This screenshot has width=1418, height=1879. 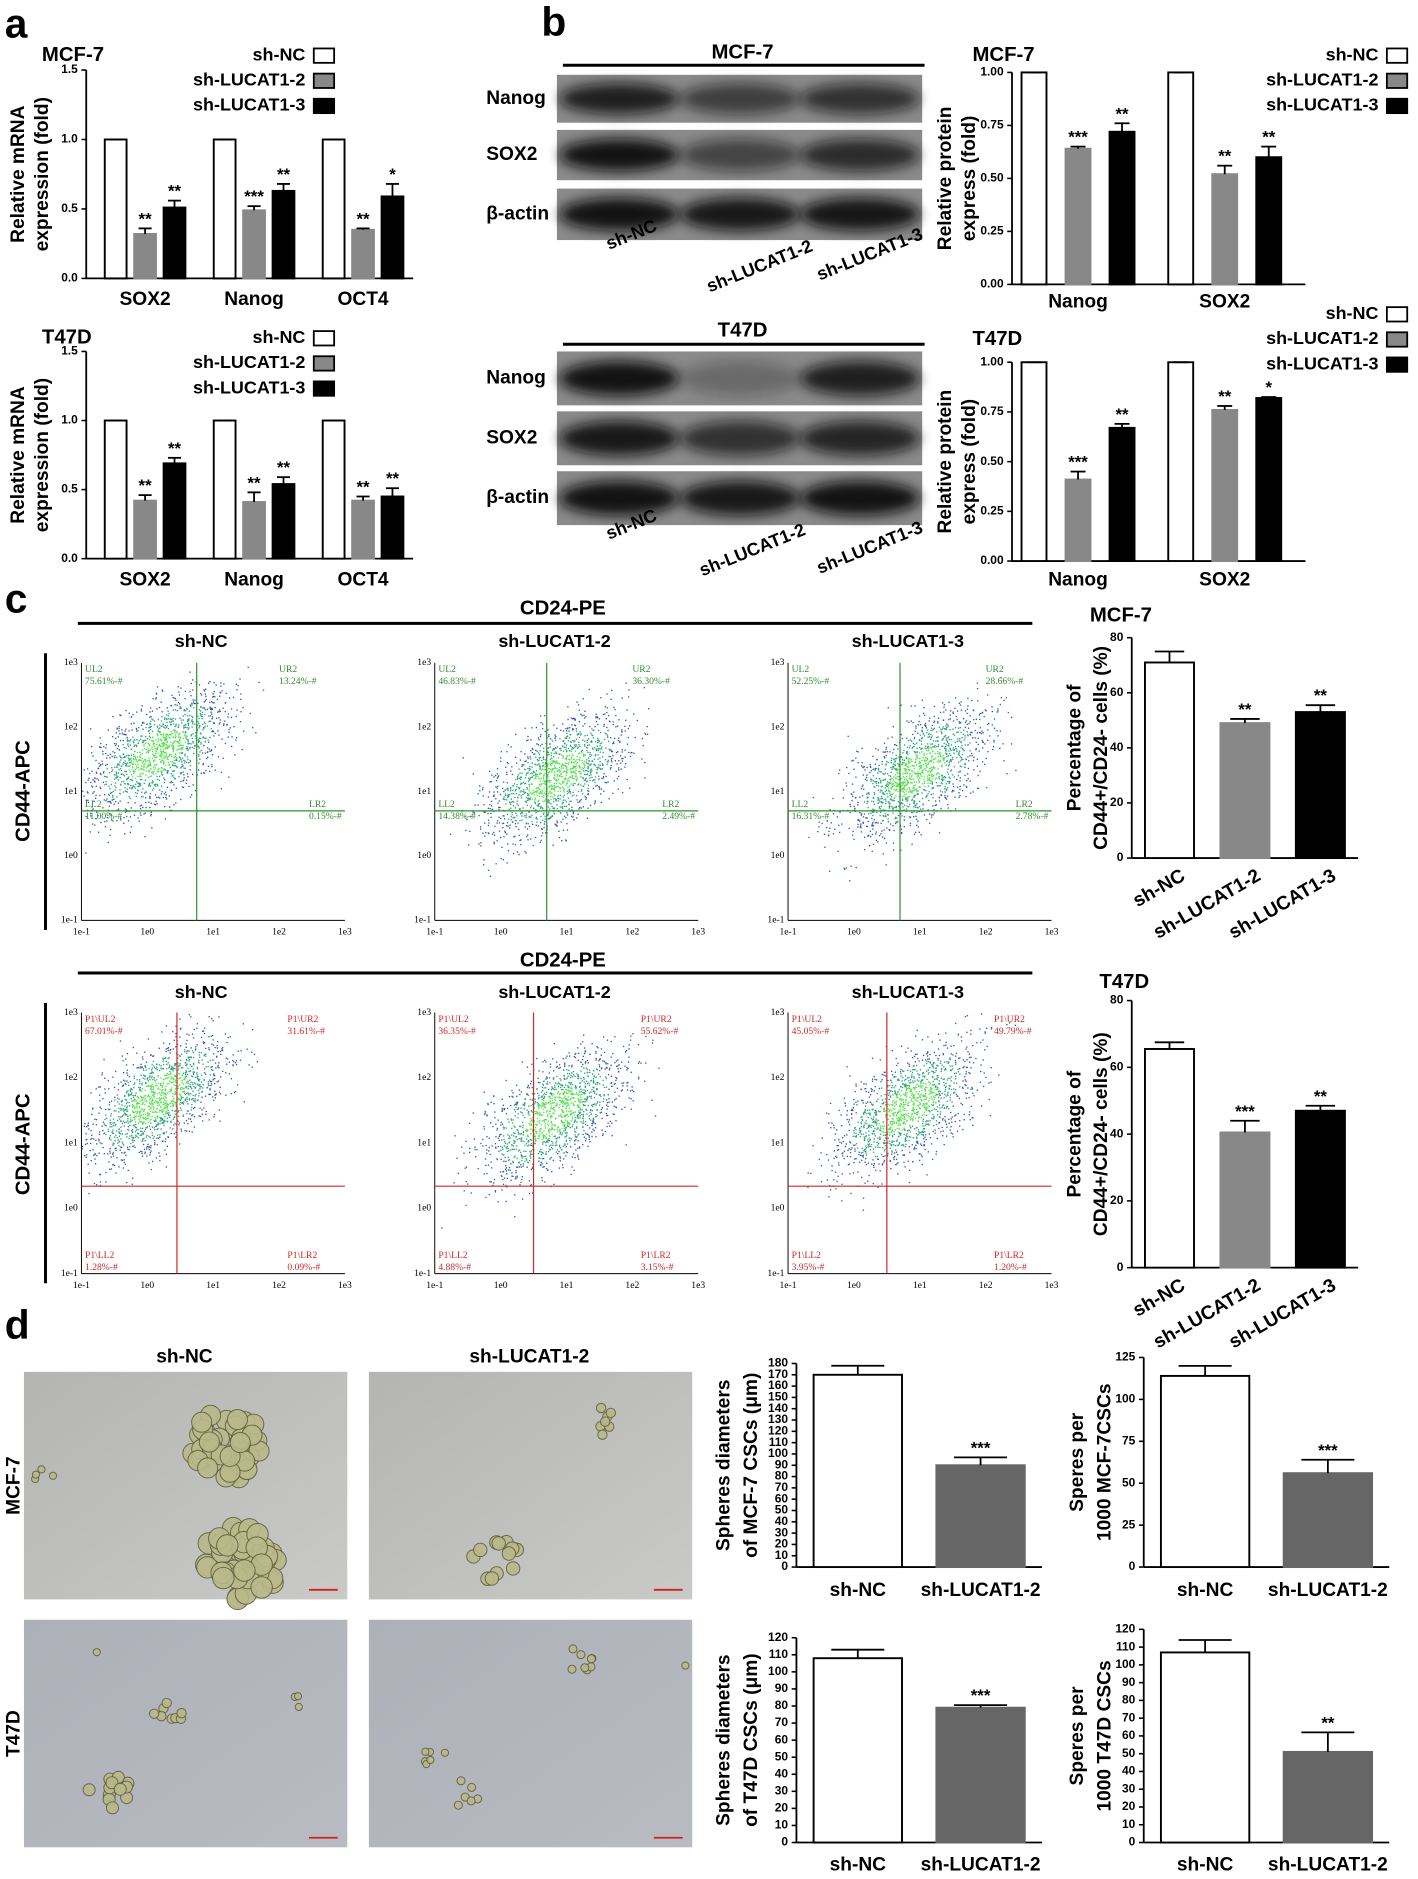 I want to click on y-tick-label: 40, so click(x=782, y=1773).